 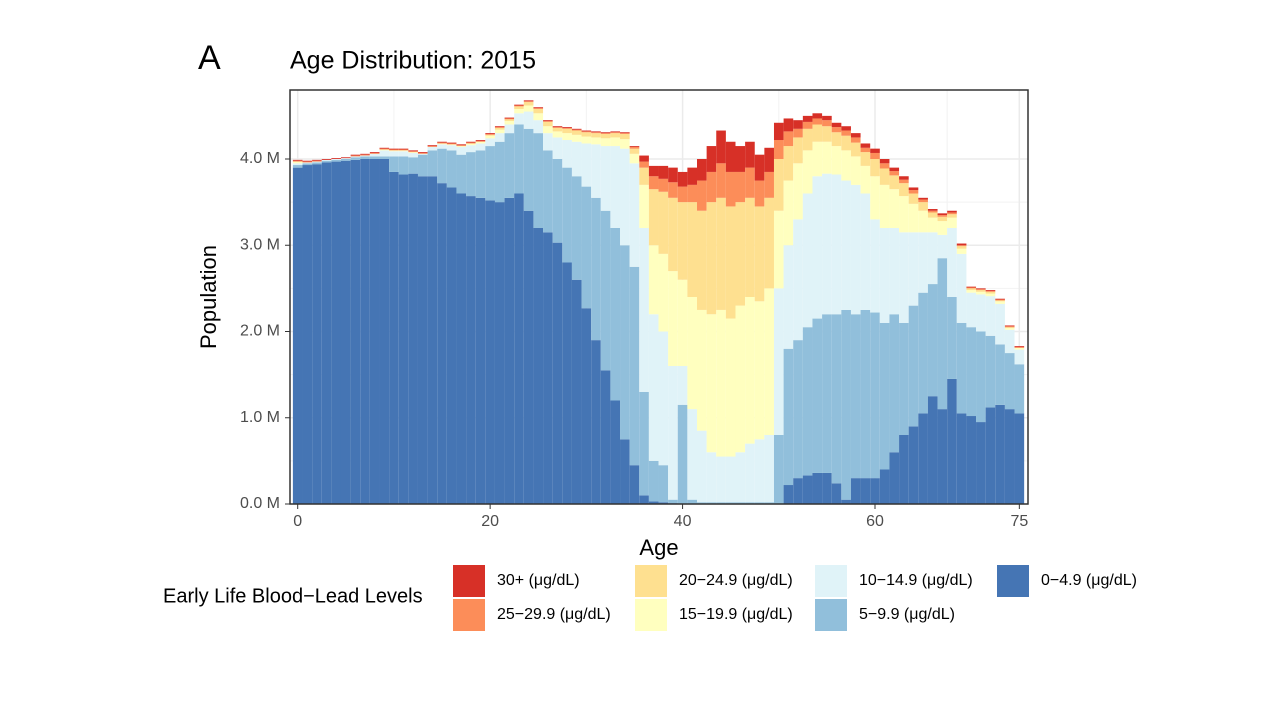 What do you see at coordinates (293, 596) in the screenshot?
I see `legend-title: Early Life Blood−Lead Levels` at bounding box center [293, 596].